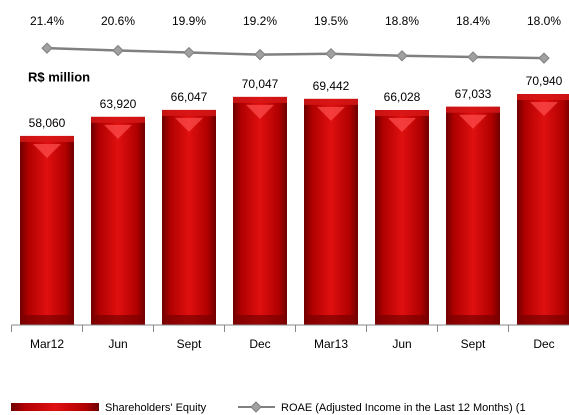 The width and height of the screenshot is (569, 415). Describe the element at coordinates (55, 407) in the screenshot. I see `legend-swatch` at that location.